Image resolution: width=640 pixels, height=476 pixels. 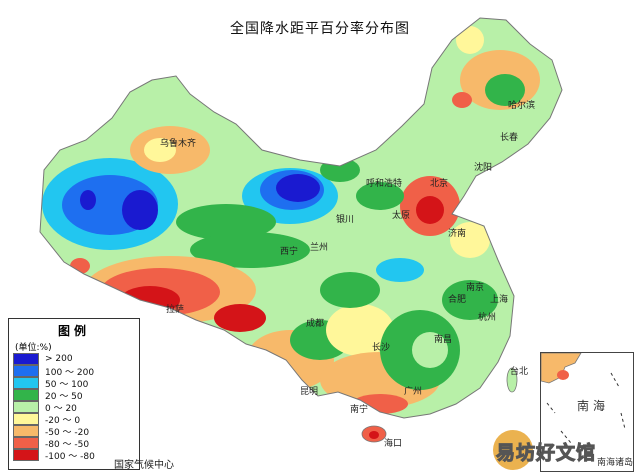 I want to click on legend-item: -80 ～ -50, so click(x=76, y=443).